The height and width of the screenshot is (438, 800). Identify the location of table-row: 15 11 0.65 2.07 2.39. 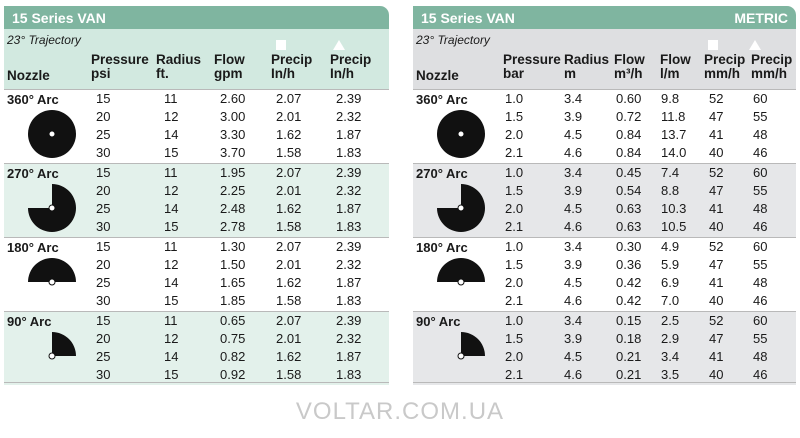
(196, 321).